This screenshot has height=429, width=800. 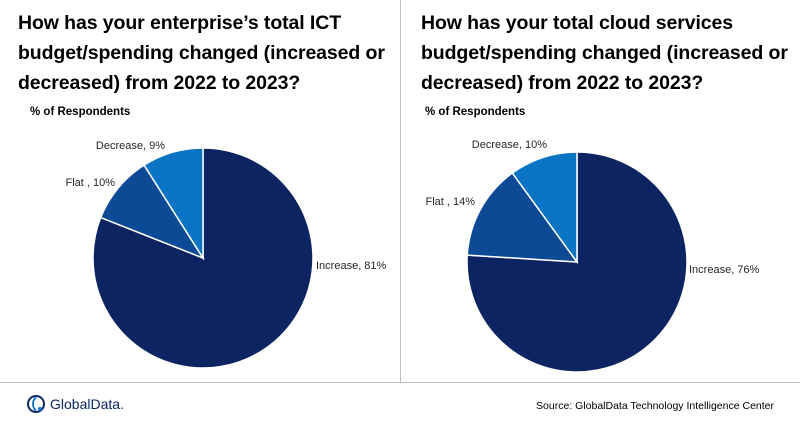 What do you see at coordinates (36, 404) in the screenshot?
I see `globaldata-logo-icon` at bounding box center [36, 404].